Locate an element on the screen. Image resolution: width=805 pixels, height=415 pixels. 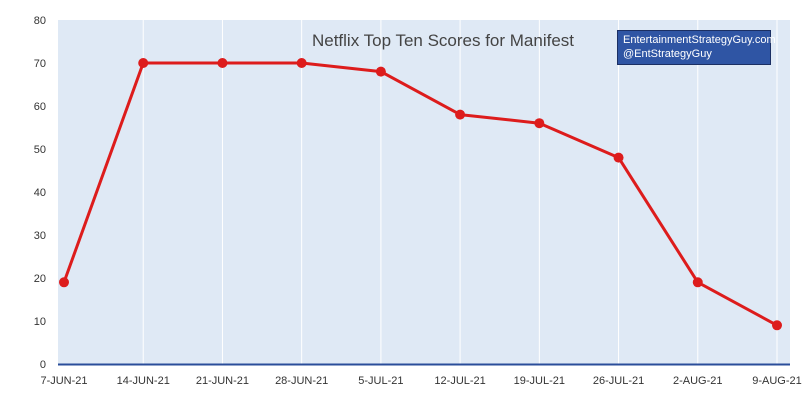
x-tick-label: 21-JUN-21 is located at coordinates (222, 381).